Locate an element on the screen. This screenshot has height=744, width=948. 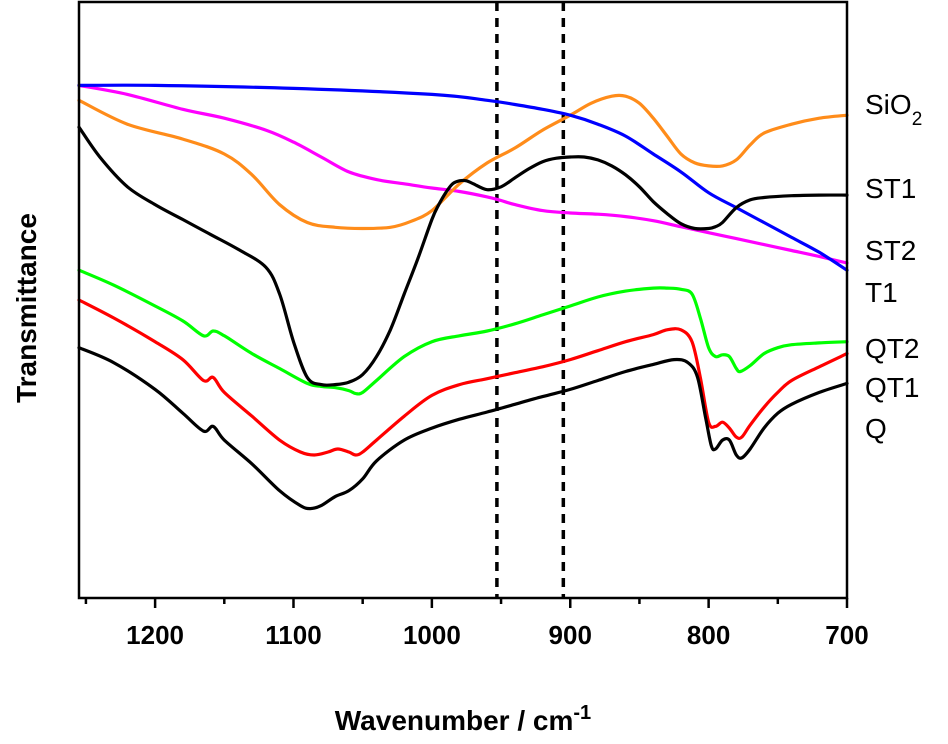
x-tick-label-1000: 1000 is located at coordinates (432, 635).